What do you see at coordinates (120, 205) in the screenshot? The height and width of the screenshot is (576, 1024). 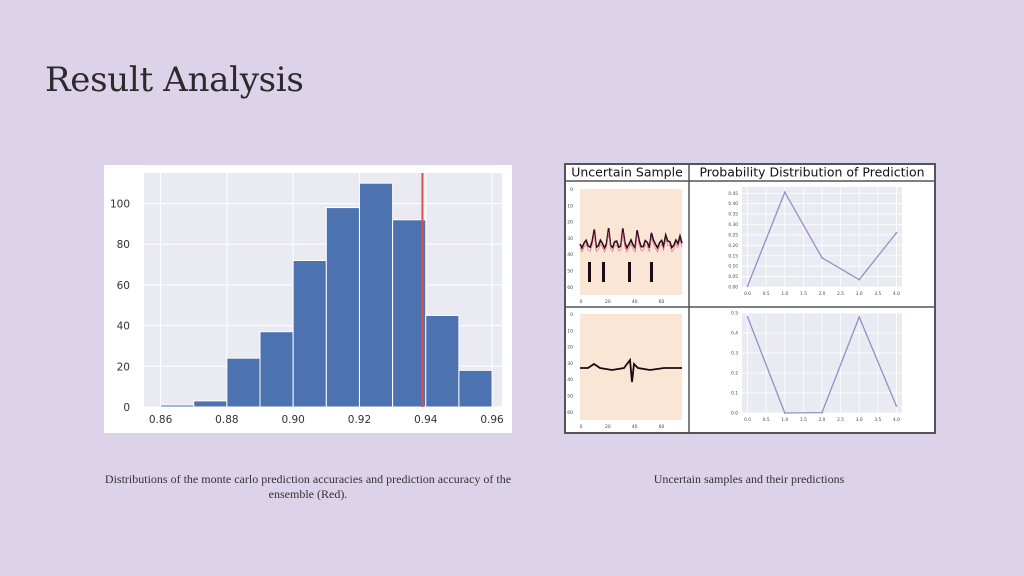 I see `y-tick-label: 100` at bounding box center [120, 205].